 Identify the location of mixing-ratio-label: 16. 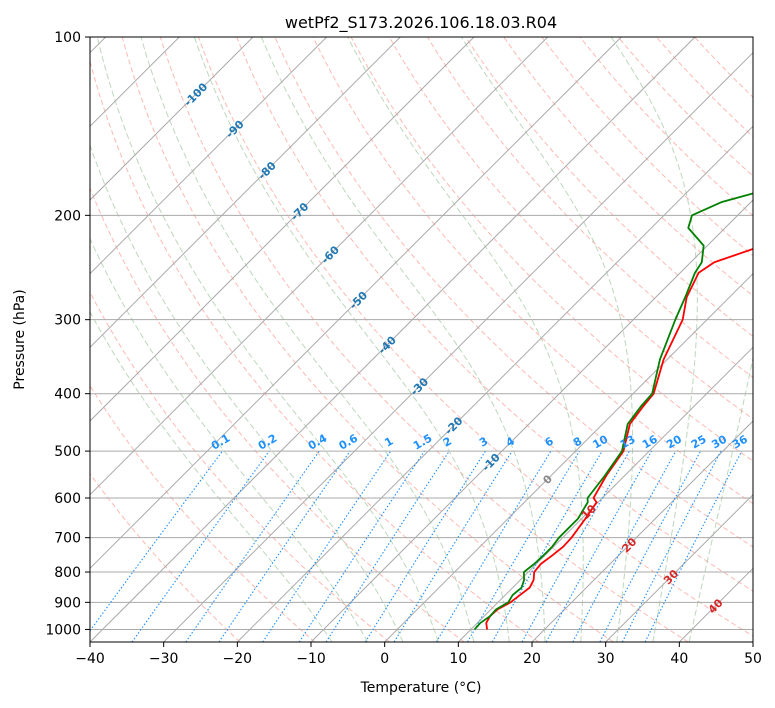
(650, 441).